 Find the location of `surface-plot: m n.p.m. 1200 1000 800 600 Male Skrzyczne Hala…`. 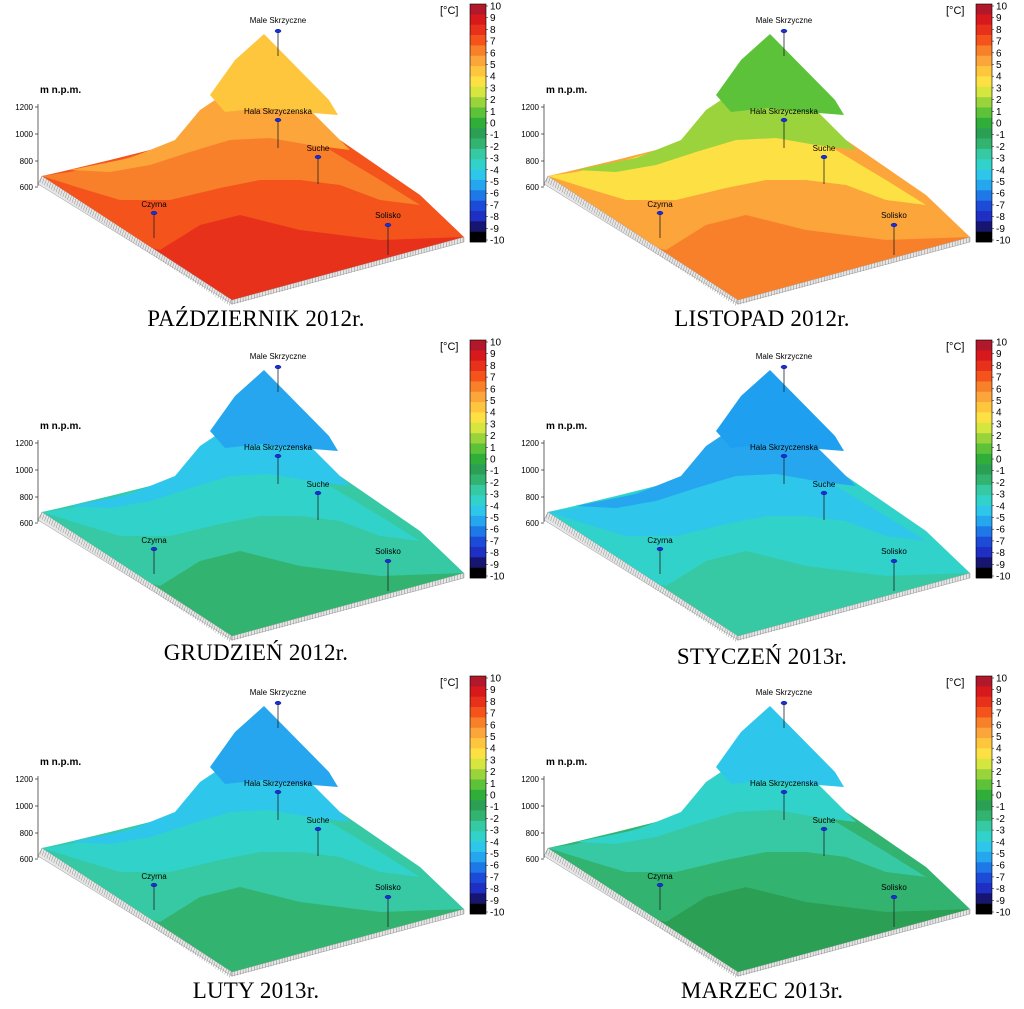

surface-plot: m n.p.m. 1200 1000 800 600 Male Skrzyczne Hala… is located at coordinates (260, 490).